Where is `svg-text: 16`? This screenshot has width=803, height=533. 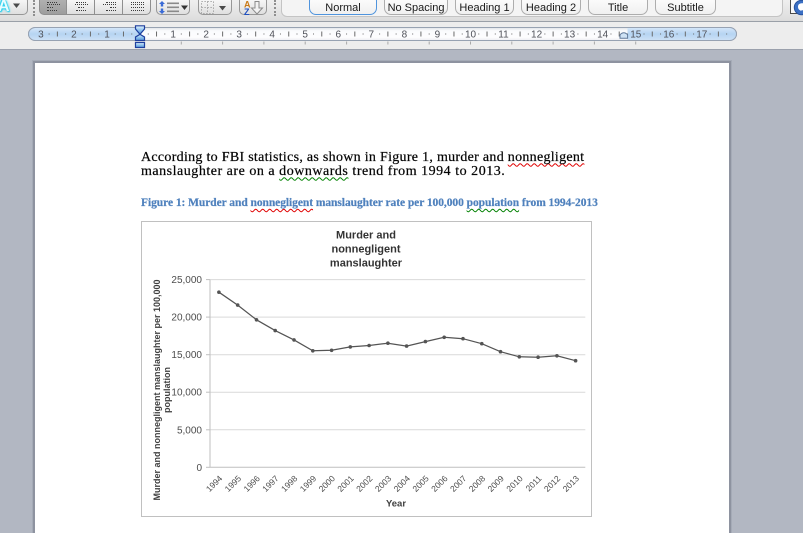 svg-text: 16 is located at coordinates (669, 35).